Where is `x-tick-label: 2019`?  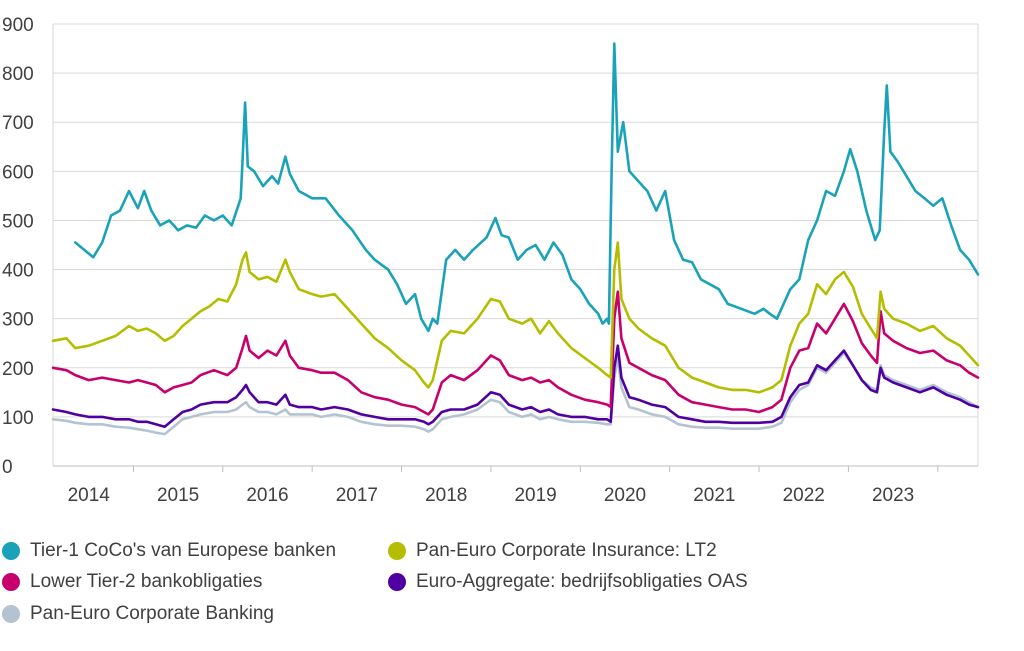 x-tick-label: 2019 is located at coordinates (535, 495).